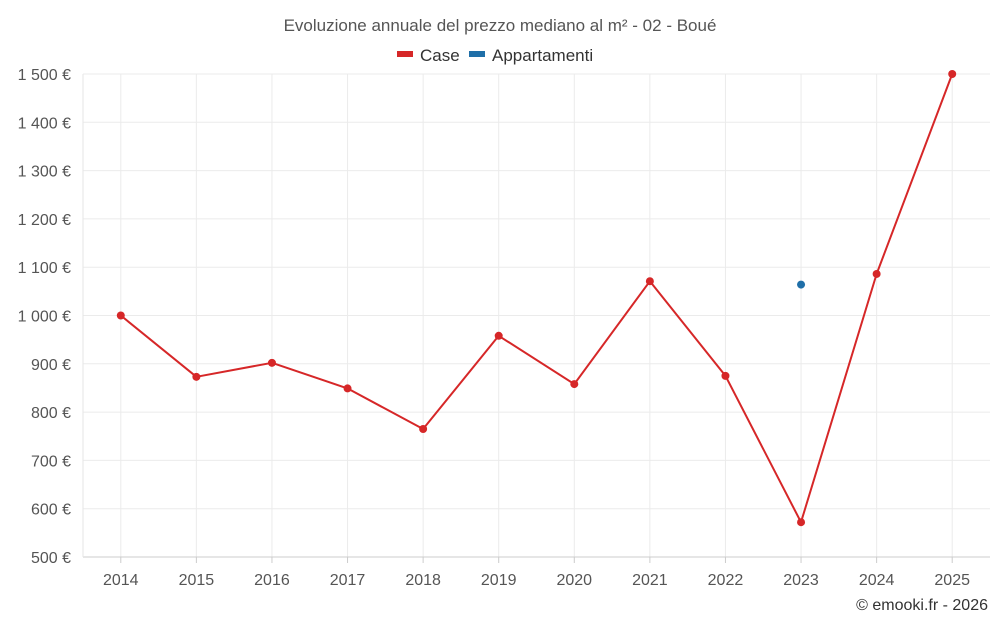 The width and height of the screenshot is (1000, 625). I want to click on x-tick-label: 2019, so click(499, 580).